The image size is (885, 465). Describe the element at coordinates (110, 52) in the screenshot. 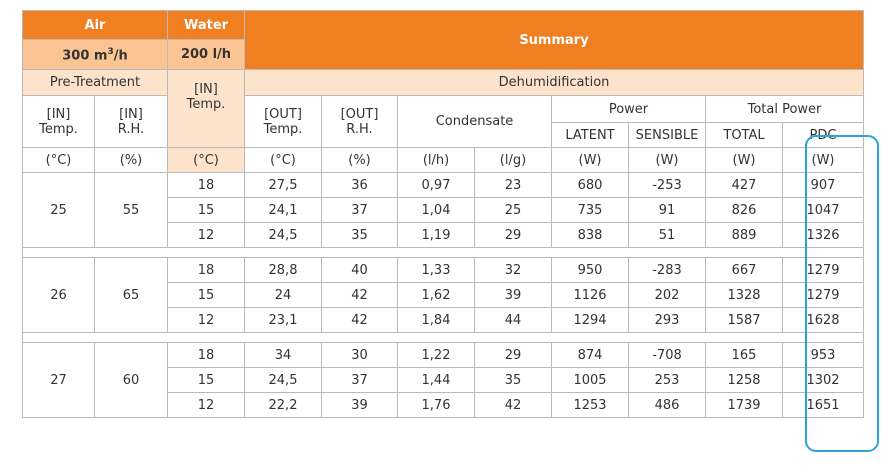

I see `air-flow-sup: 3` at that location.